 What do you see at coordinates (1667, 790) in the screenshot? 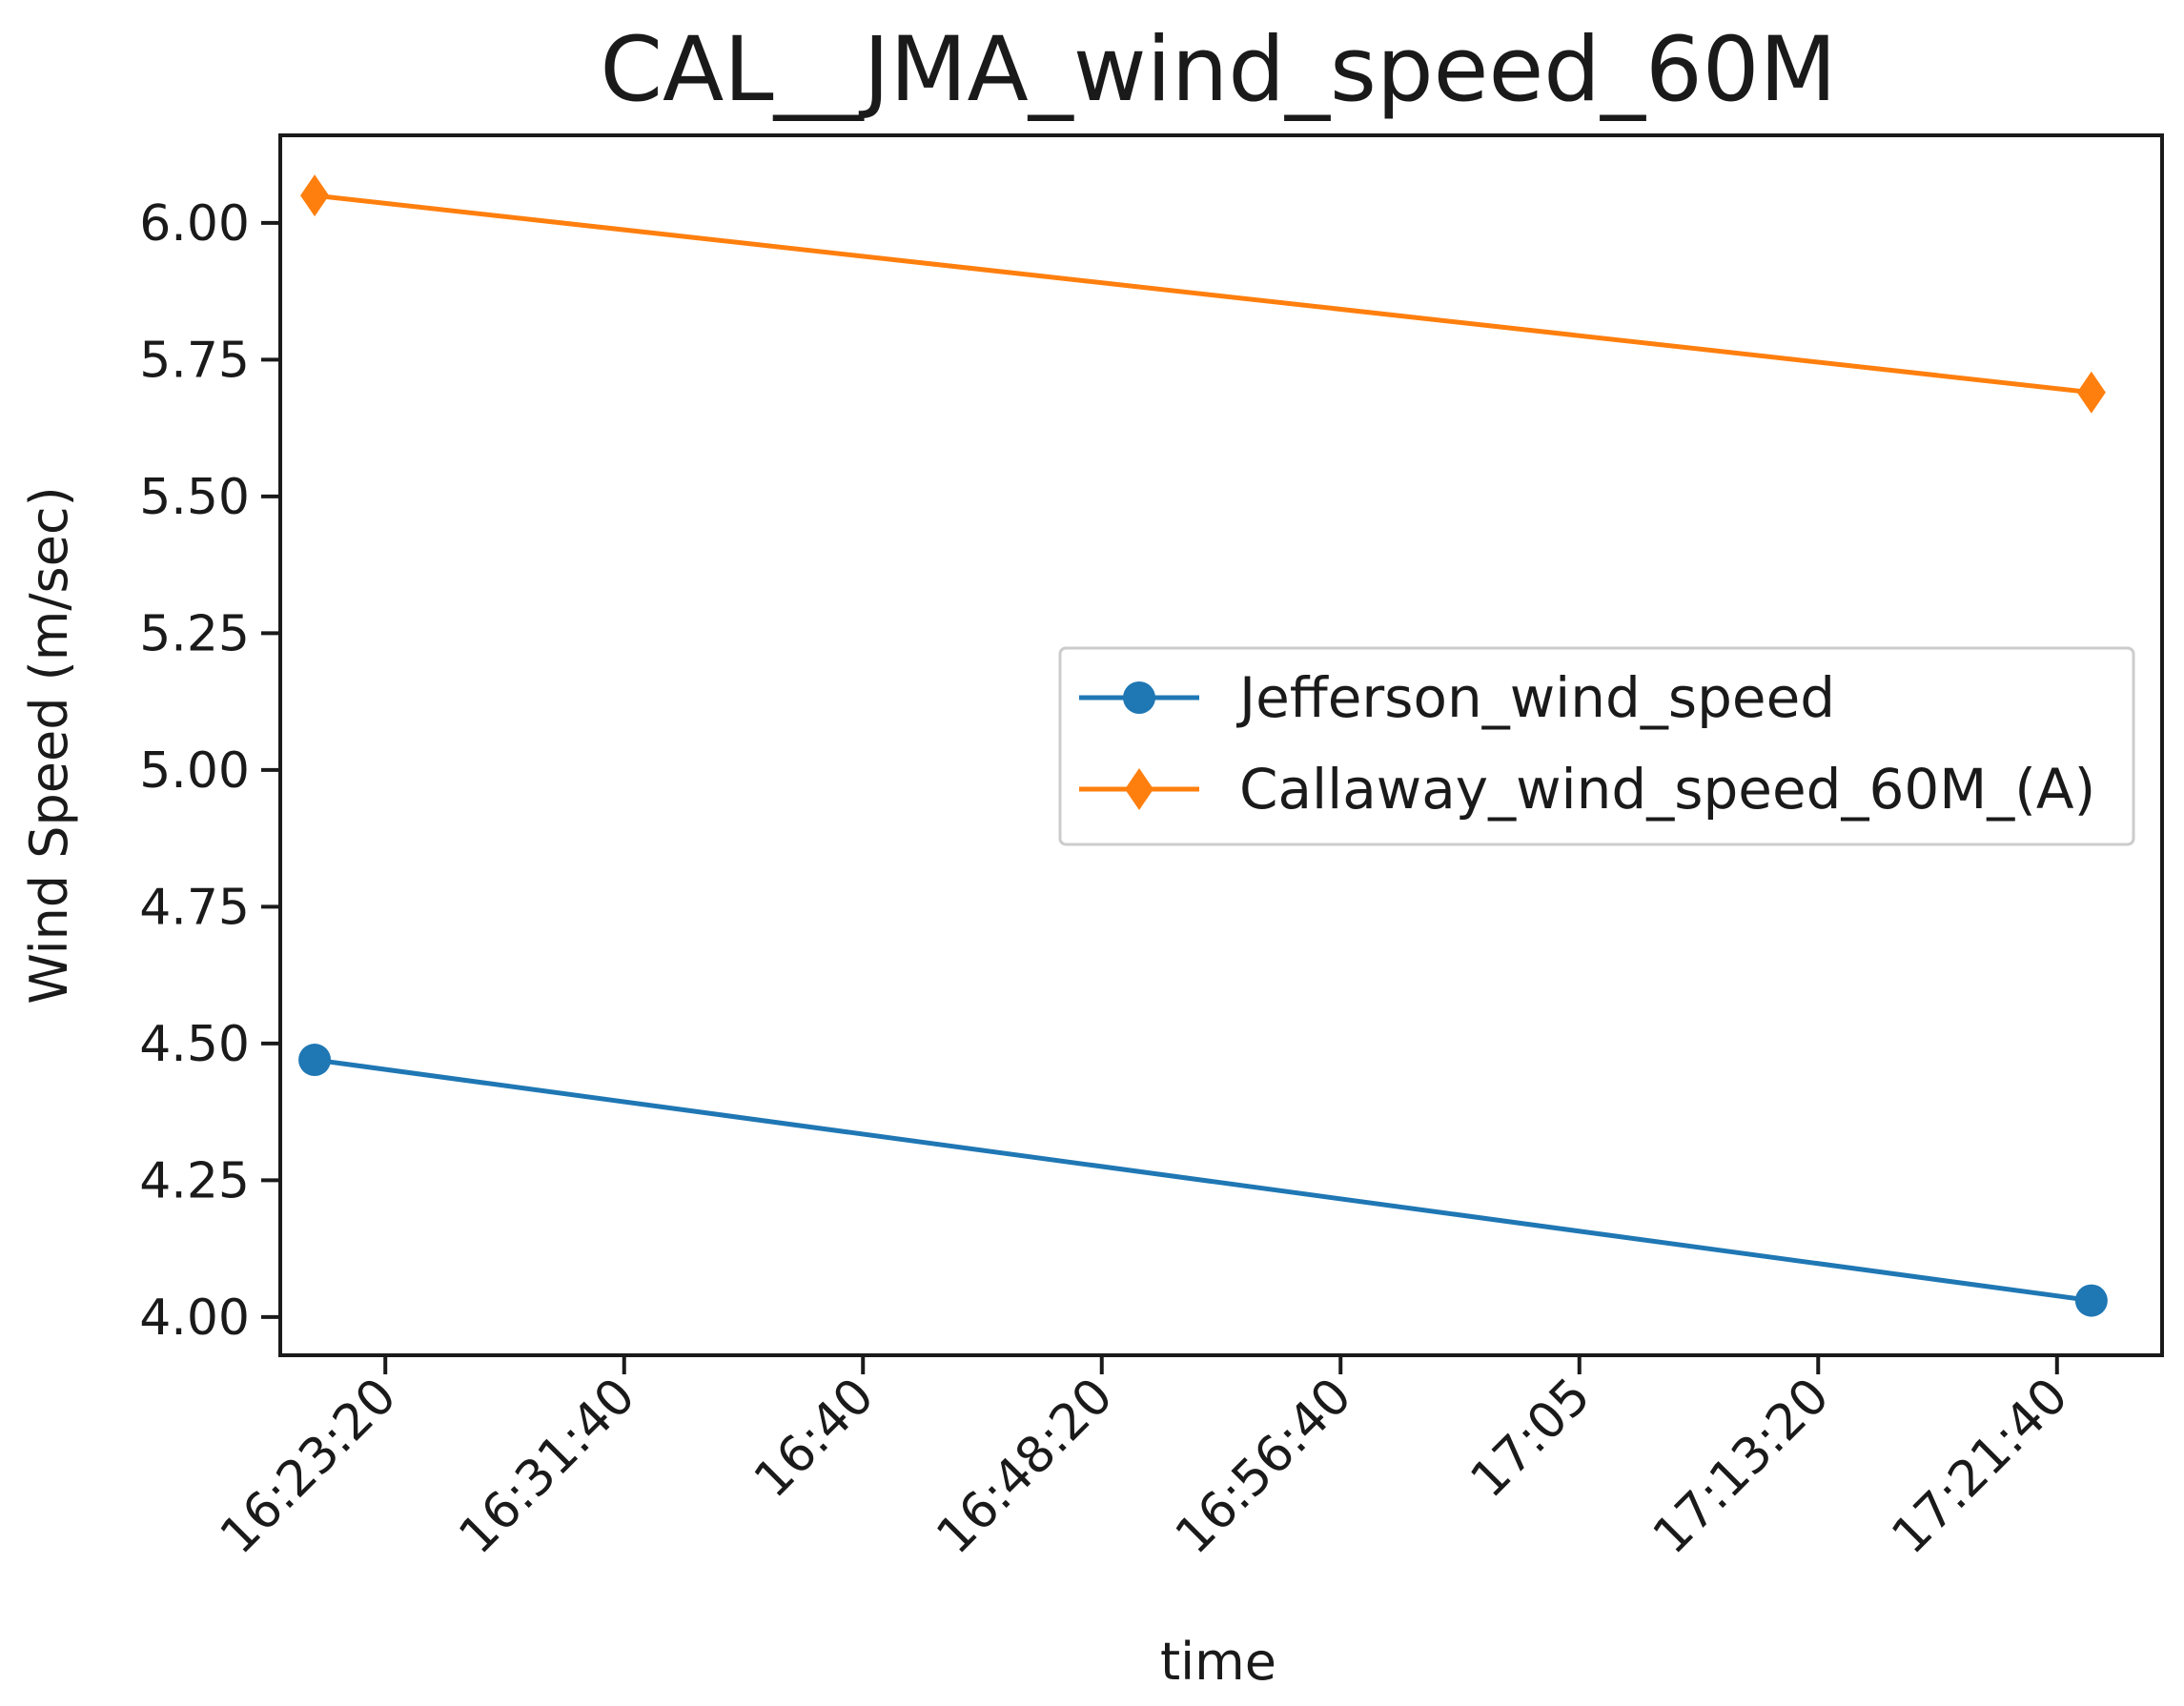
I see `legend-label-2: Callaway_wind_speed_60M_(A)` at bounding box center [1667, 790].